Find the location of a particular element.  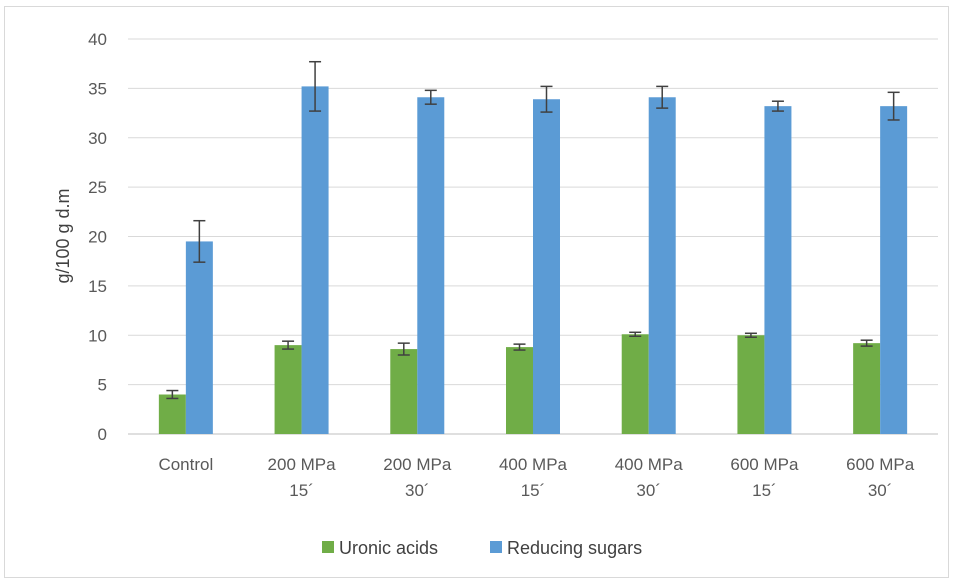

x-tick-label: Control is located at coordinates (185, 464).